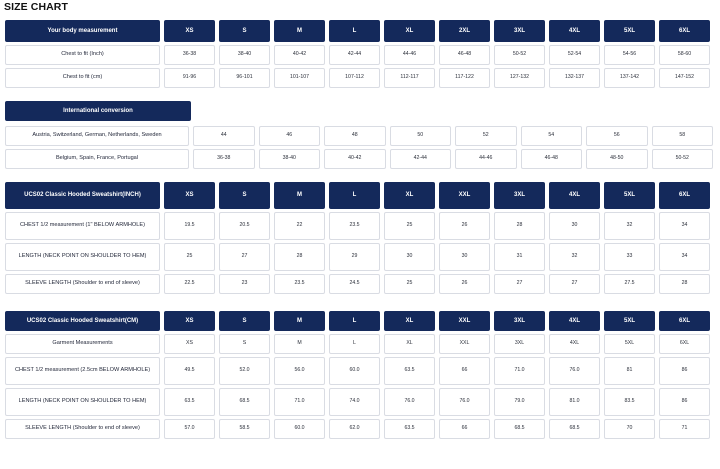  I want to click on table-cell: 3XL, so click(519, 344).